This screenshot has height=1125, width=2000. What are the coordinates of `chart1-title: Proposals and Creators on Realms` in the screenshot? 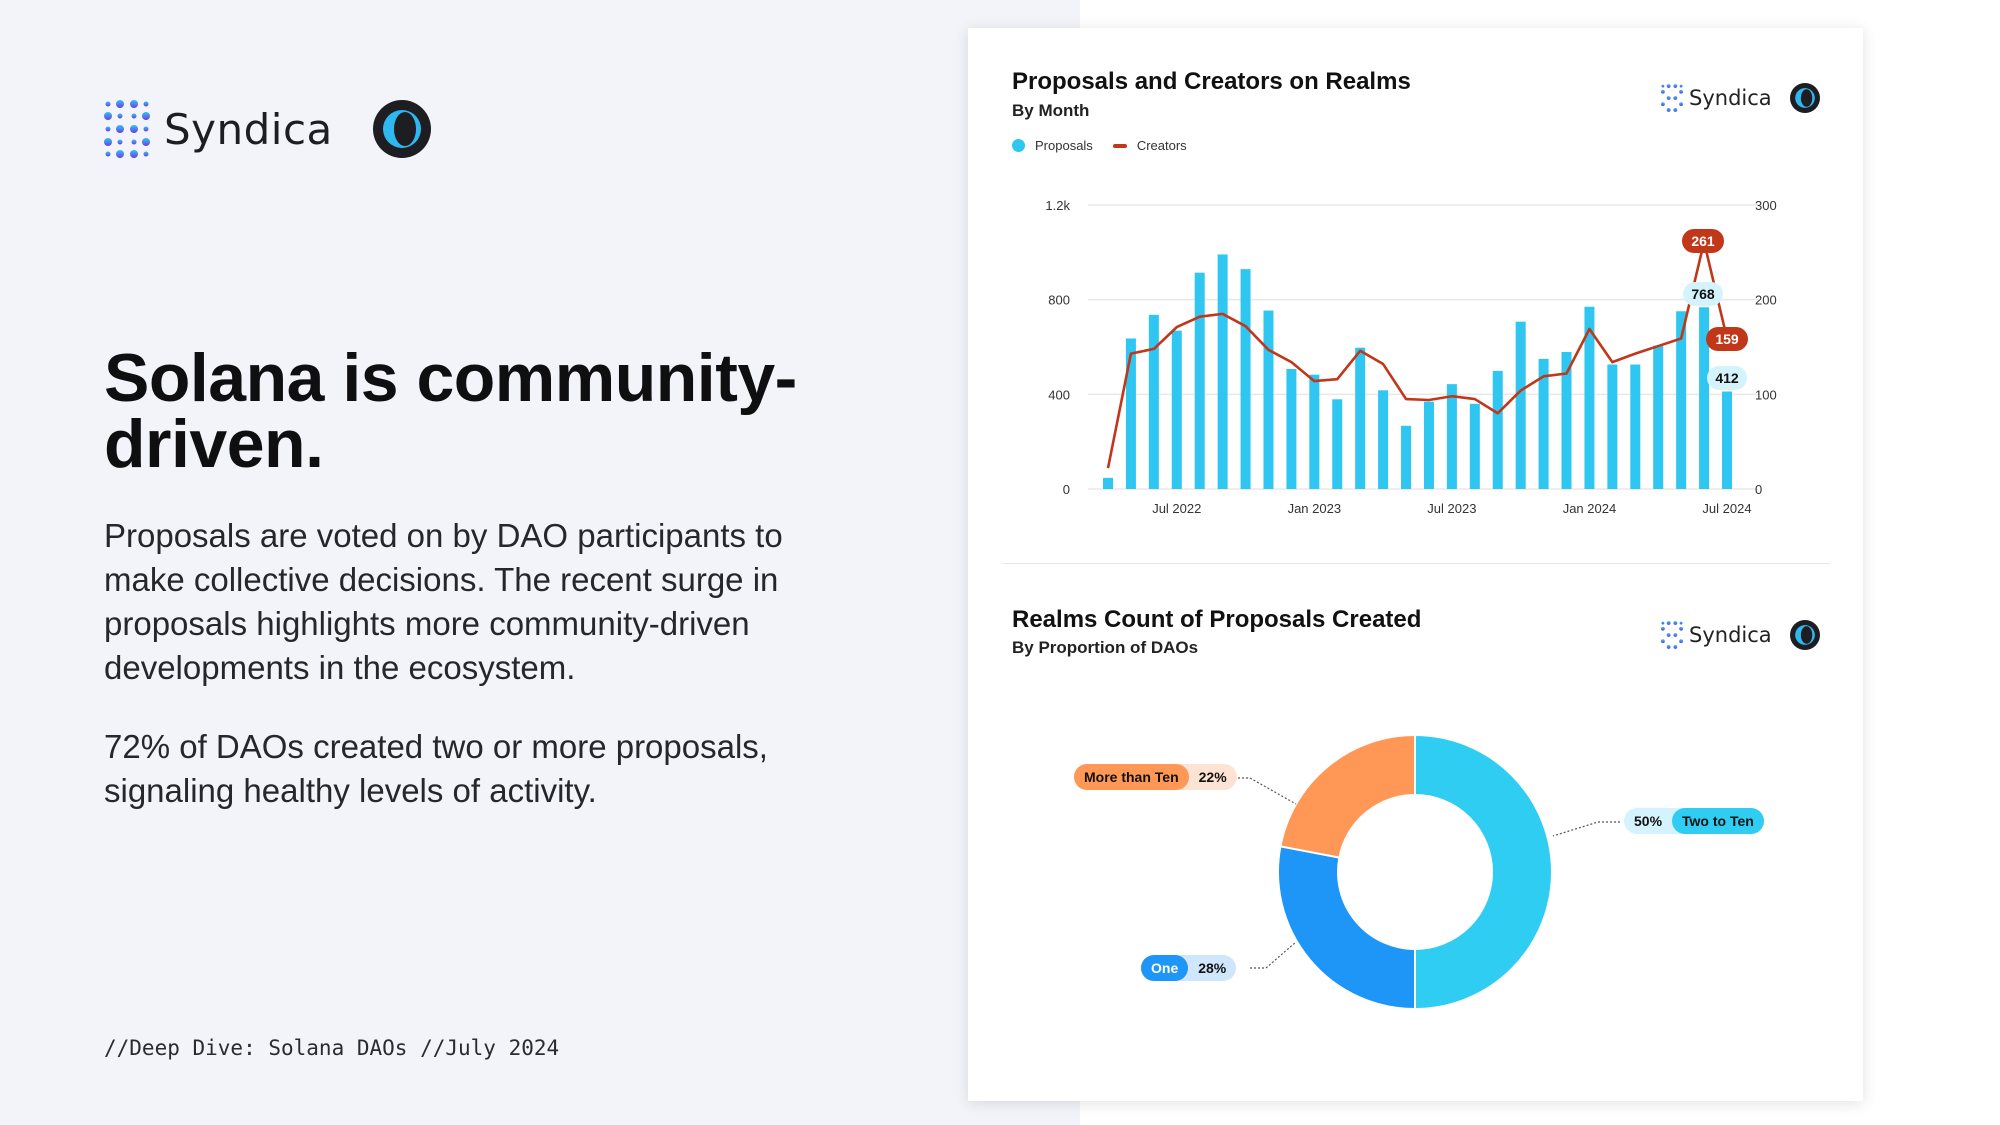 It's located at (1211, 81).